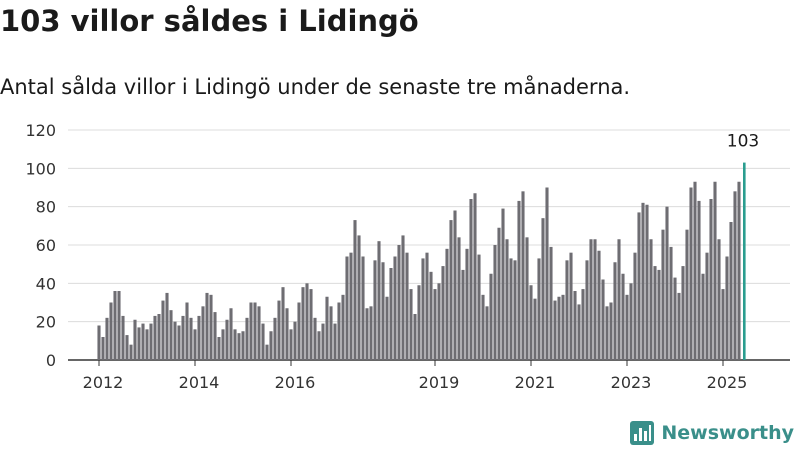 This screenshot has width=800, height=450. I want to click on y-tick-label: 60, so click(46, 245).